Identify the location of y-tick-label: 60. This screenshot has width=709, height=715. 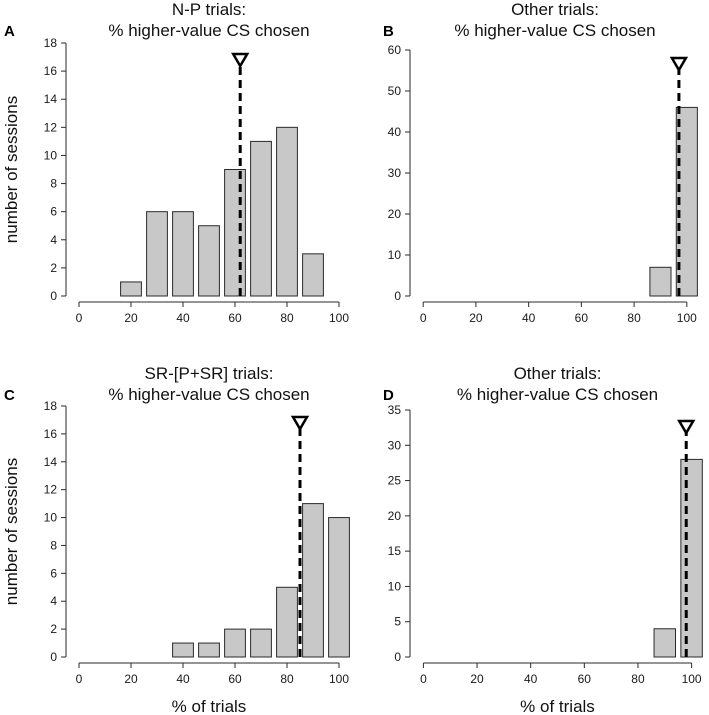
(395, 50).